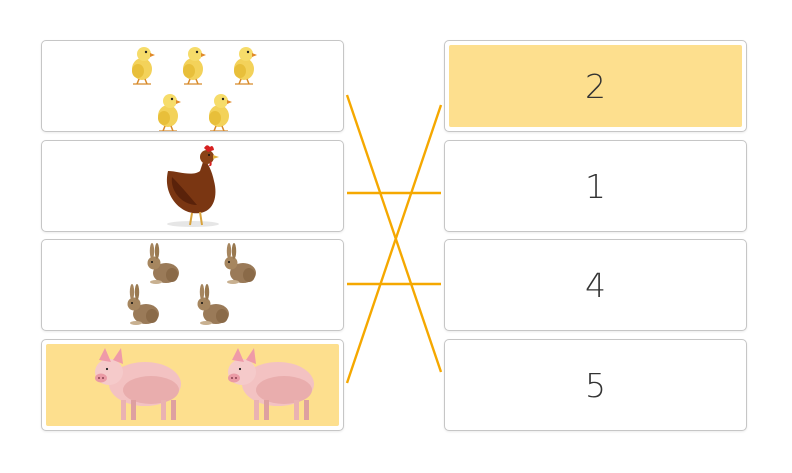  I want to click on number-label: 4, so click(595, 285).